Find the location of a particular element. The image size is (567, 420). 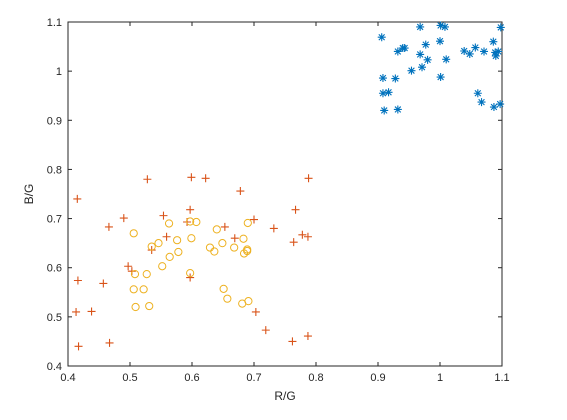

x-tick-label: 0.9 is located at coordinates (377, 378).